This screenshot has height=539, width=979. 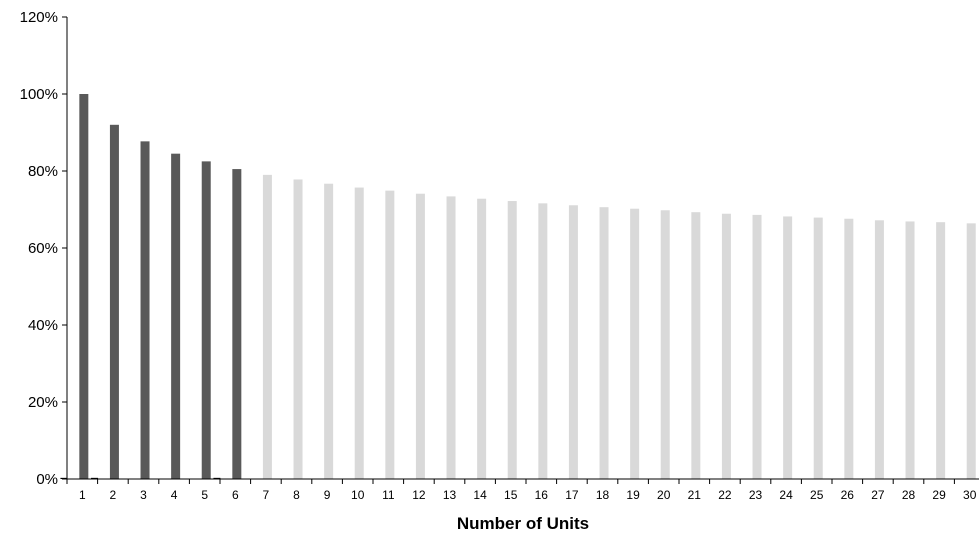 What do you see at coordinates (511, 495) in the screenshot?
I see `x-tick-label: 15` at bounding box center [511, 495].